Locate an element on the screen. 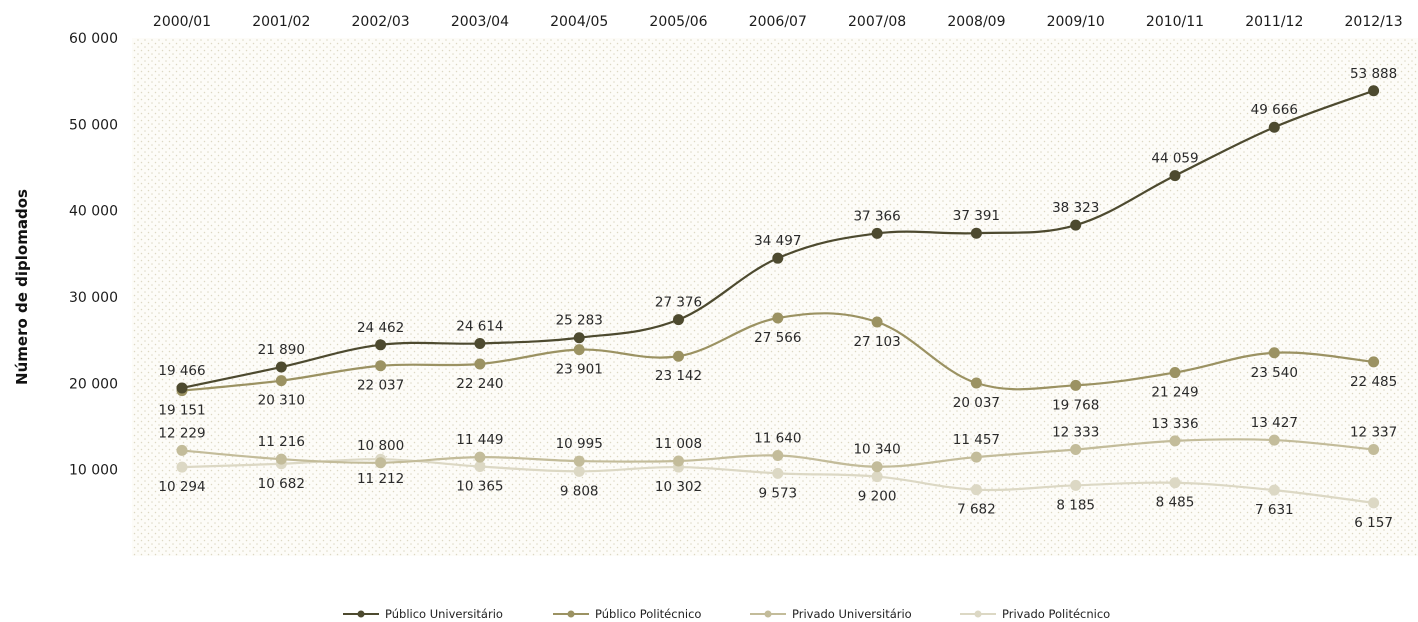 This screenshot has height=622, width=1418. legend-item: Público Universitário is located at coordinates (423, 614).